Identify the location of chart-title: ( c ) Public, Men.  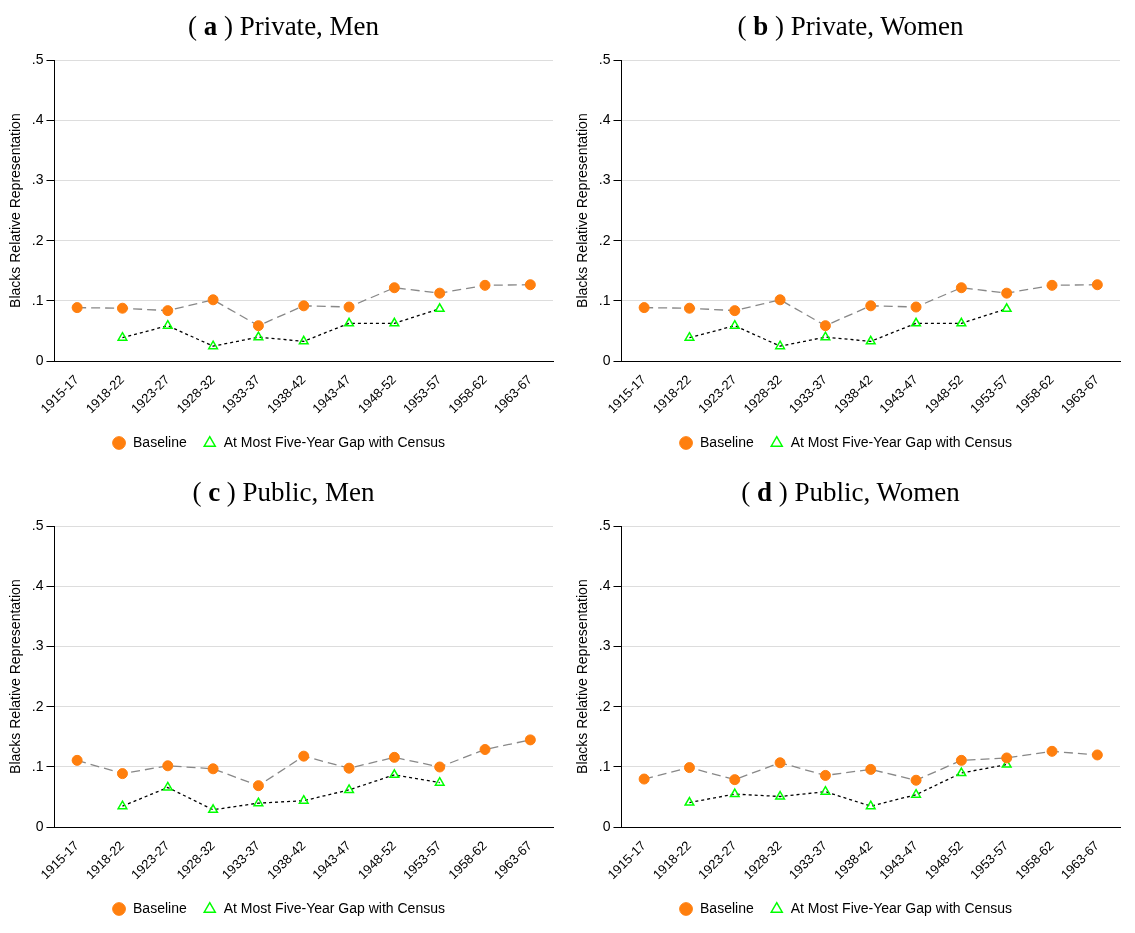
(283, 492).